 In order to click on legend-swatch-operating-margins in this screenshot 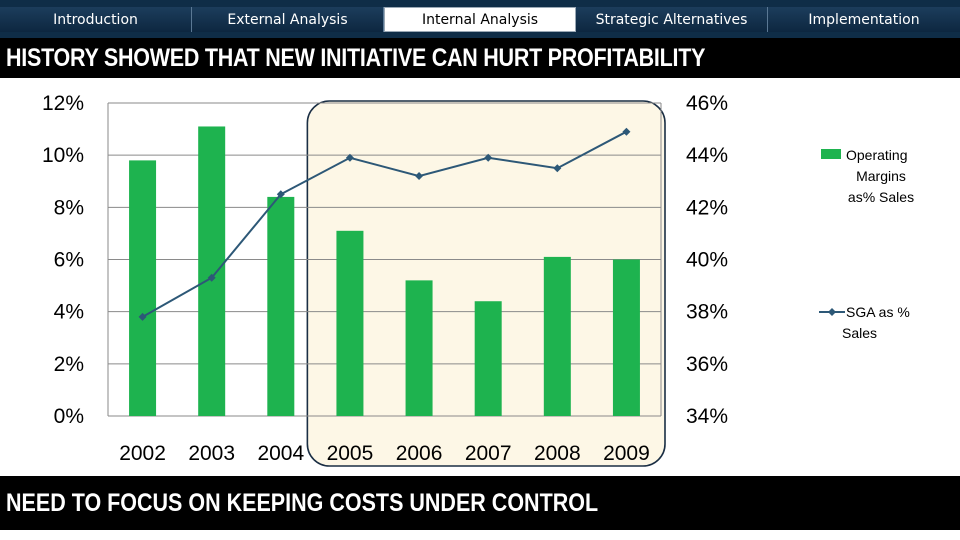, I will do `click(831, 154)`.